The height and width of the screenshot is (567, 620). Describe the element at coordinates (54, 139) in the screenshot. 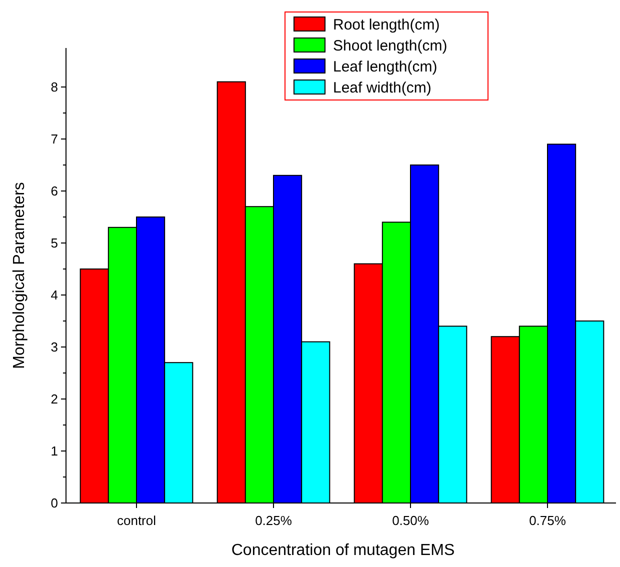

I see `y-tick-label: 7` at that location.